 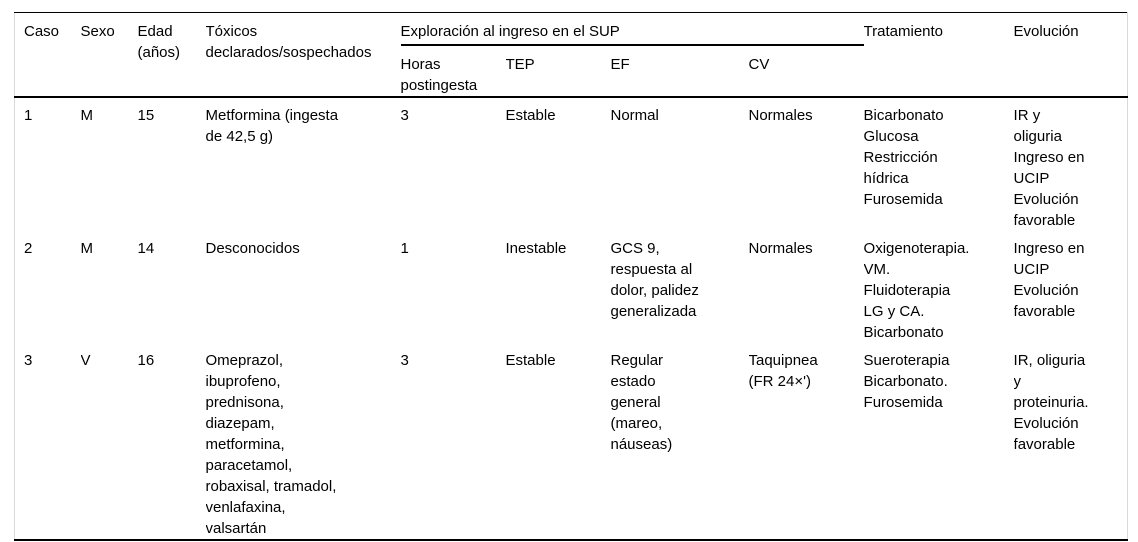 I want to click on col-header-evolucion: Evolución, so click(x=1070, y=55).